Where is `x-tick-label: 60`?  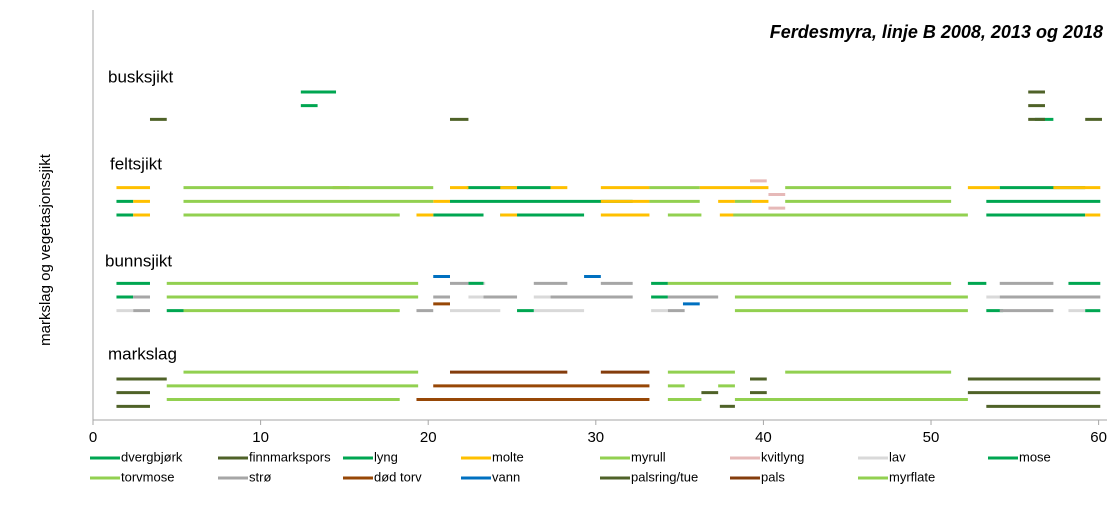 x-tick-label: 60 is located at coordinates (1098, 437).